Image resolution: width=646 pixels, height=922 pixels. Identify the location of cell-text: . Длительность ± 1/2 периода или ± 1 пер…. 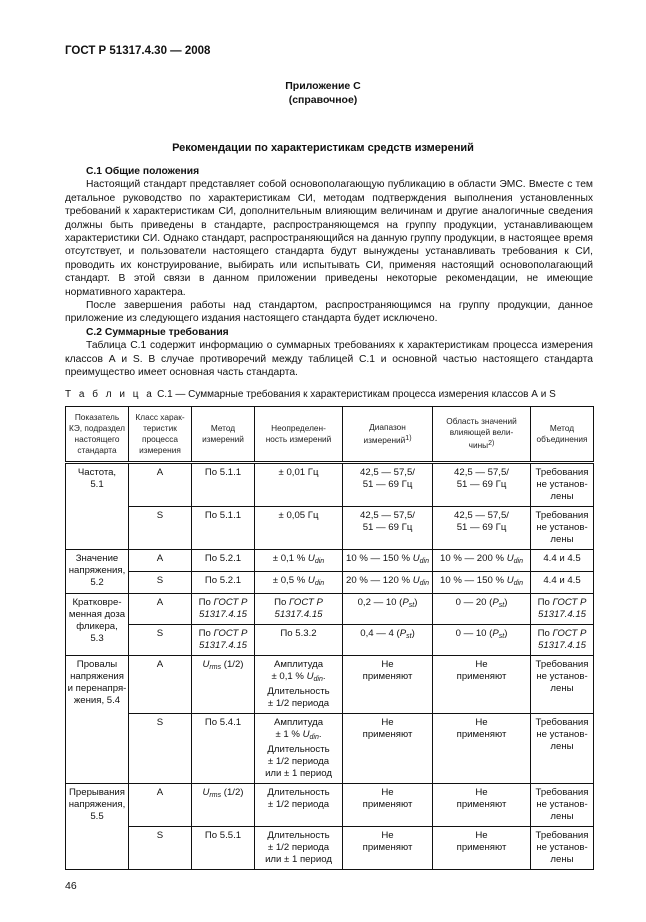
(298, 753).